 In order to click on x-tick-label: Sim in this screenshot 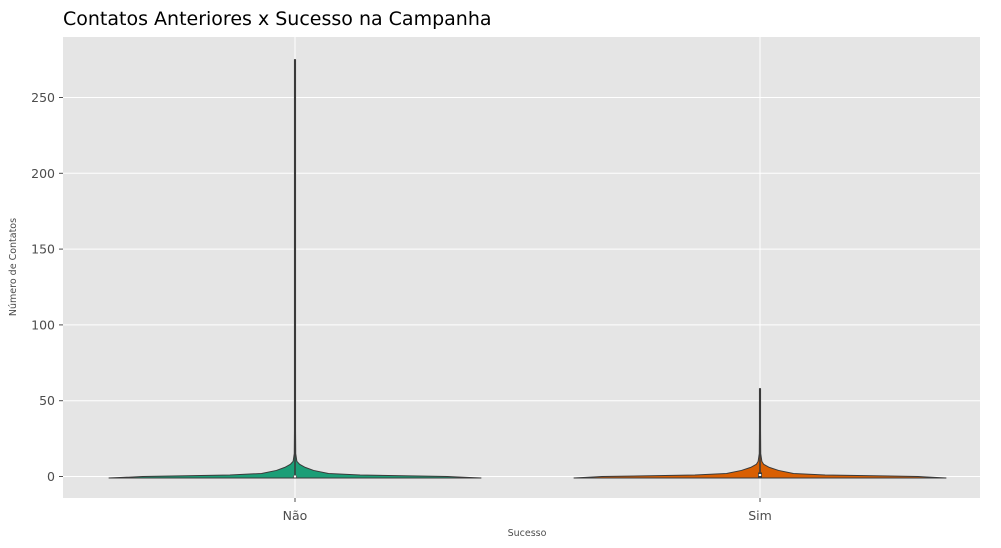, I will do `click(760, 515)`.